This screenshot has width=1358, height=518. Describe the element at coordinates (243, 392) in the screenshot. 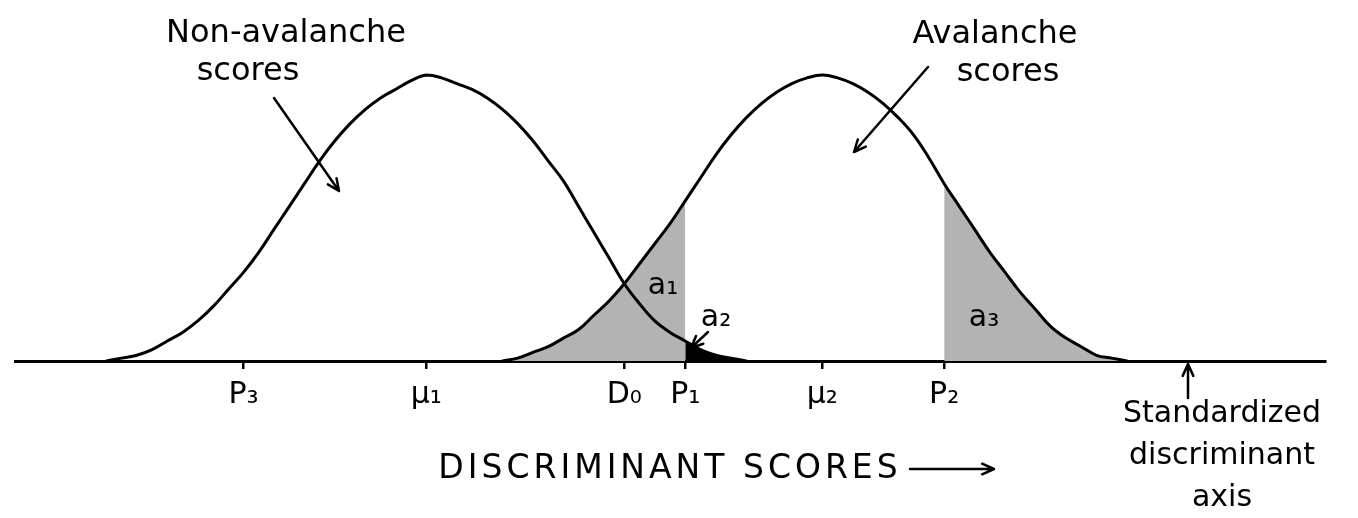

I see `x-tick-label: P₃` at that location.